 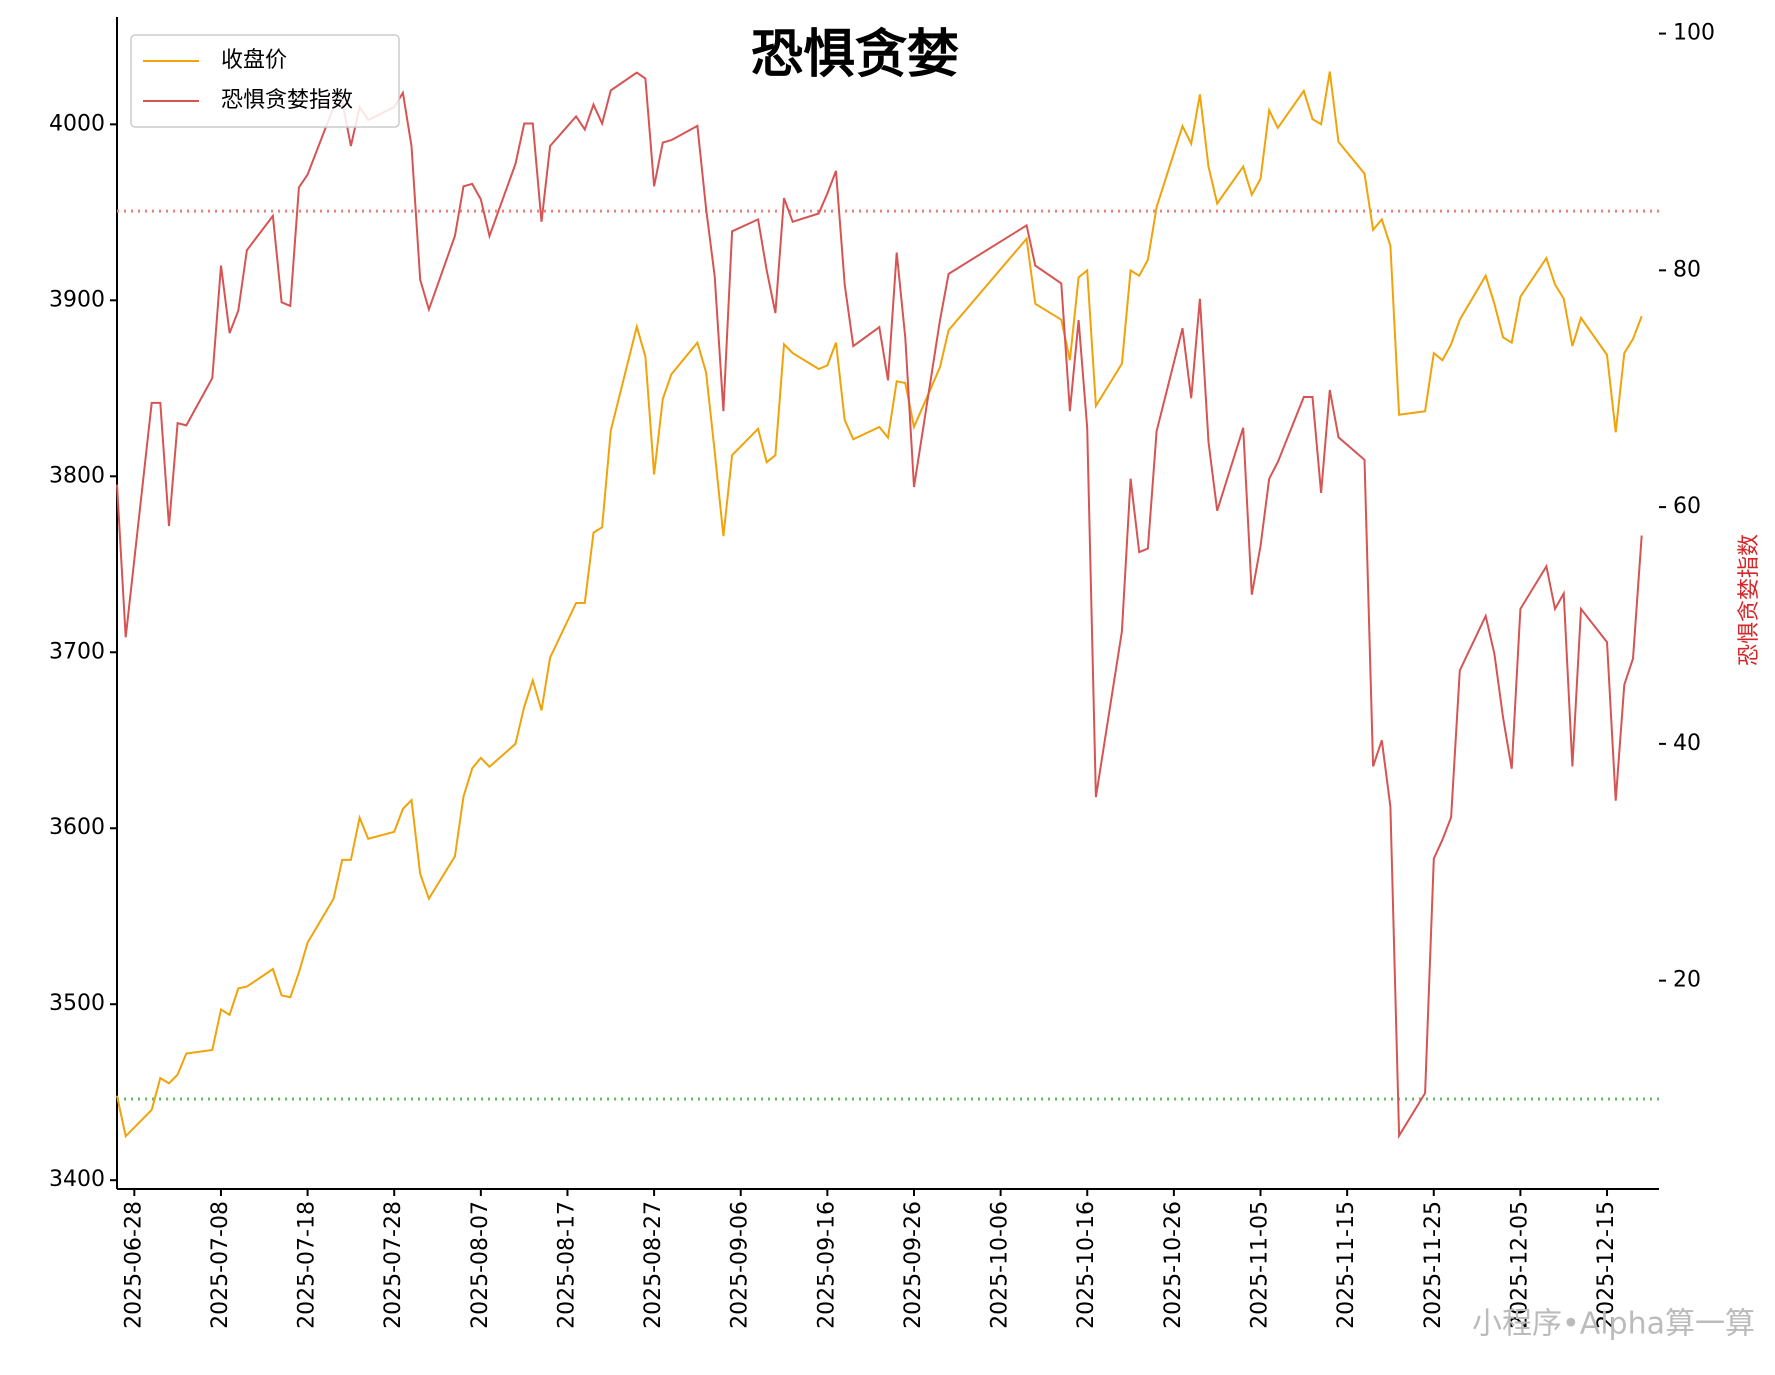 What do you see at coordinates (77, 299) in the screenshot?
I see `y-tick-label: 3900` at bounding box center [77, 299].